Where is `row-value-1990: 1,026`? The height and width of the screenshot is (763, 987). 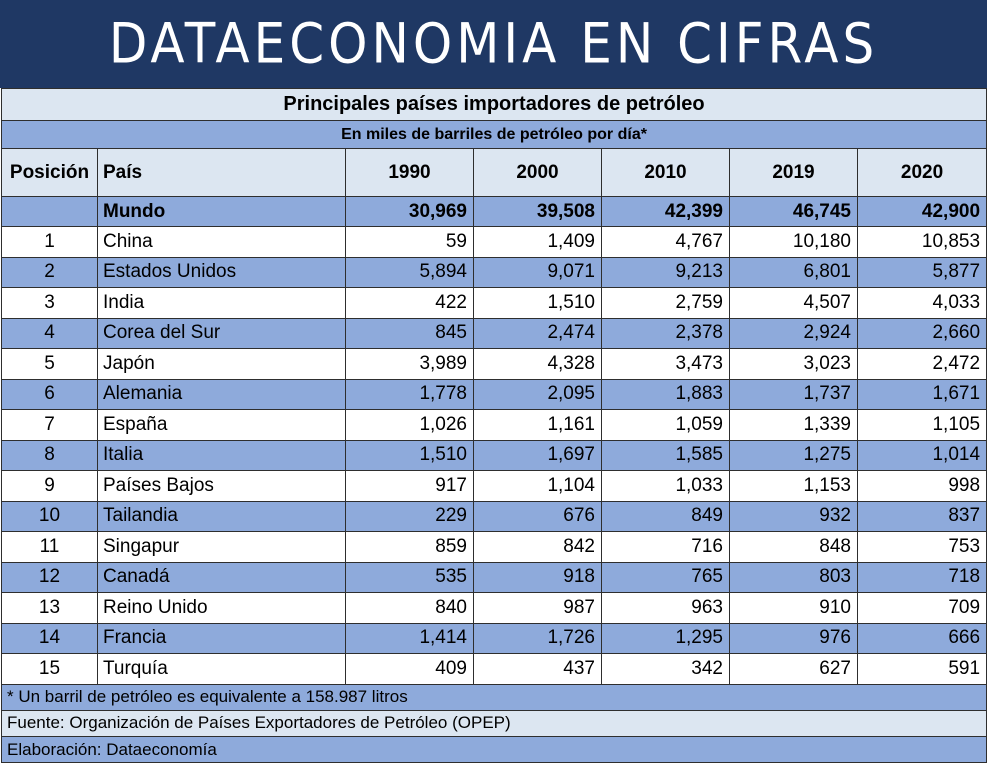
row-value-1990: 1,026 is located at coordinates (409, 425).